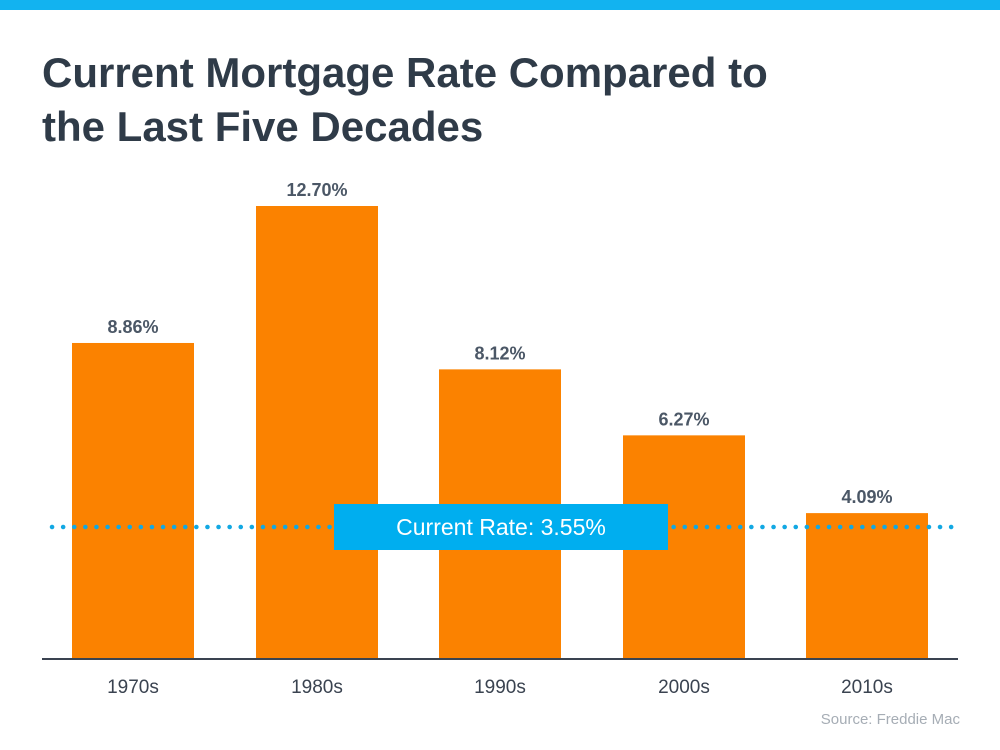  Describe the element at coordinates (316, 190) in the screenshot. I see `value-label-1980s: 12.70%` at that location.